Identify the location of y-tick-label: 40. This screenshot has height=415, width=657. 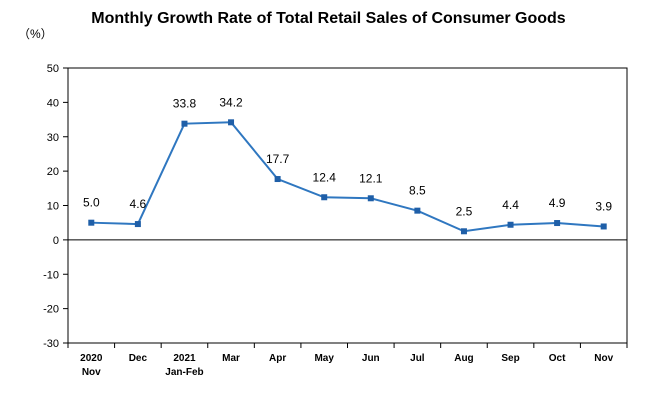
(53, 103).